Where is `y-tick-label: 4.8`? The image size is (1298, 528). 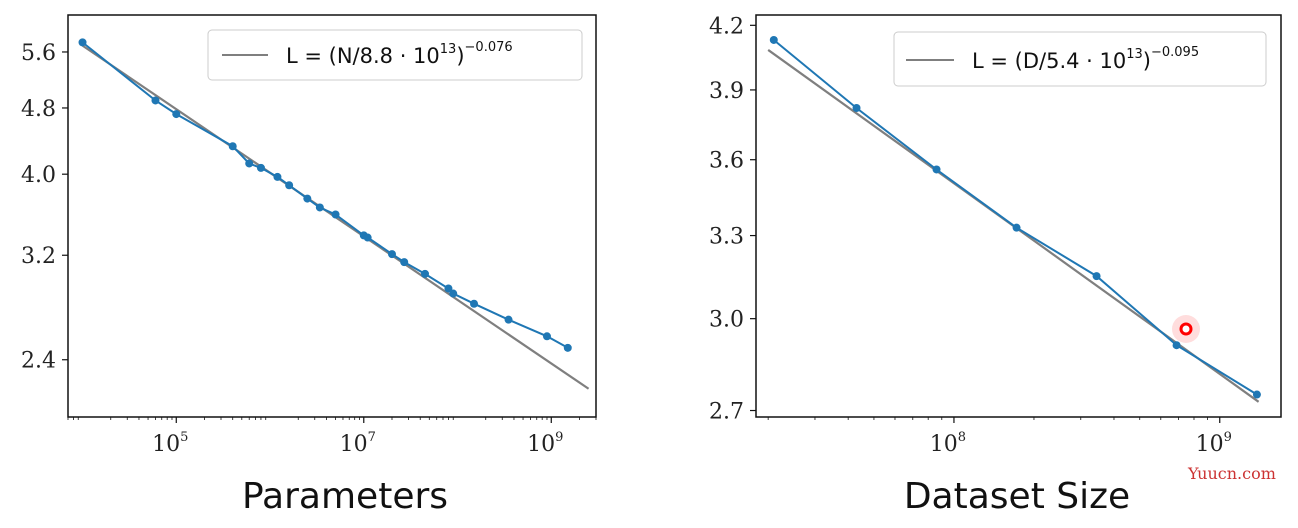
y-tick-label: 4.8 is located at coordinates (38, 109).